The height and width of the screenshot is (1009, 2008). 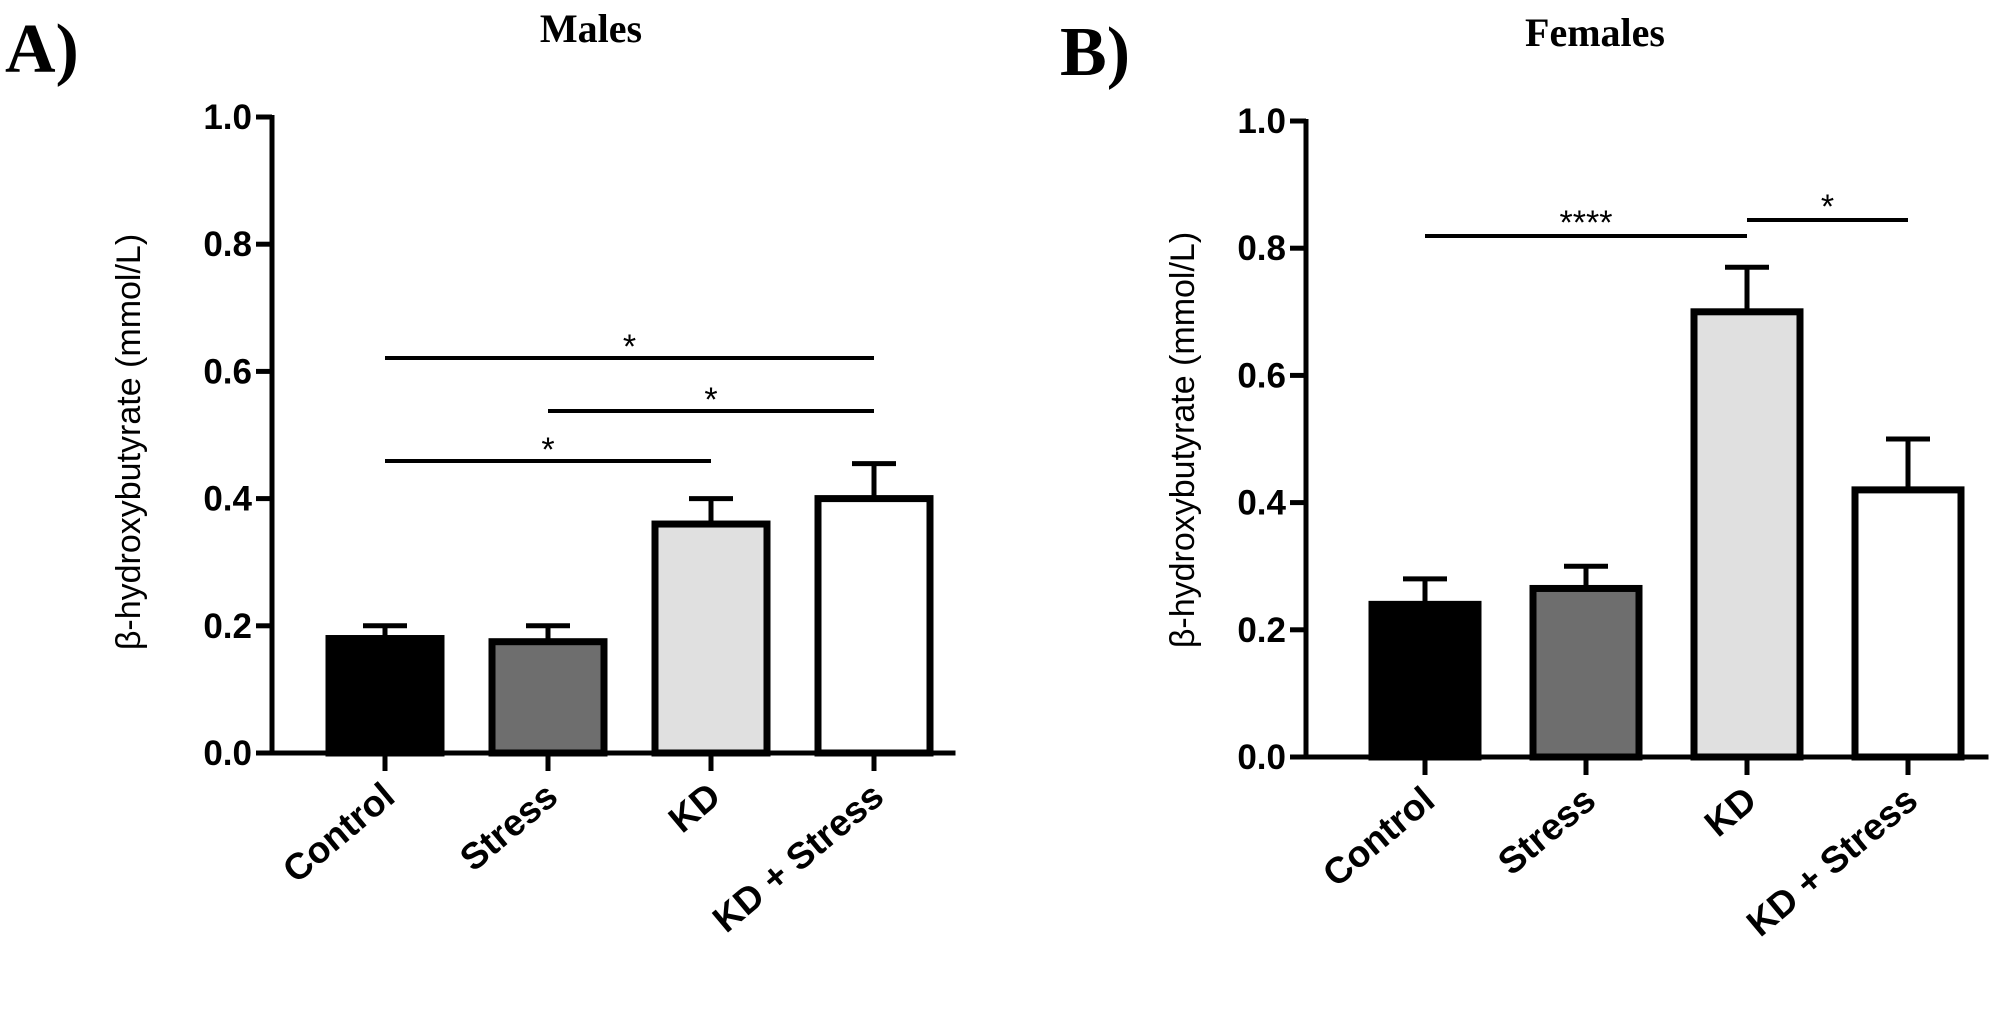 I want to click on category-label-males-1: Stress, so click(x=508, y=827).